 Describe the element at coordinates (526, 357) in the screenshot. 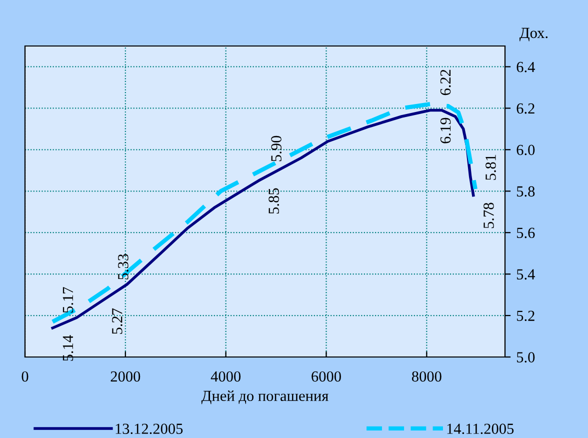

I see `y-tick-label: 5.0` at that location.